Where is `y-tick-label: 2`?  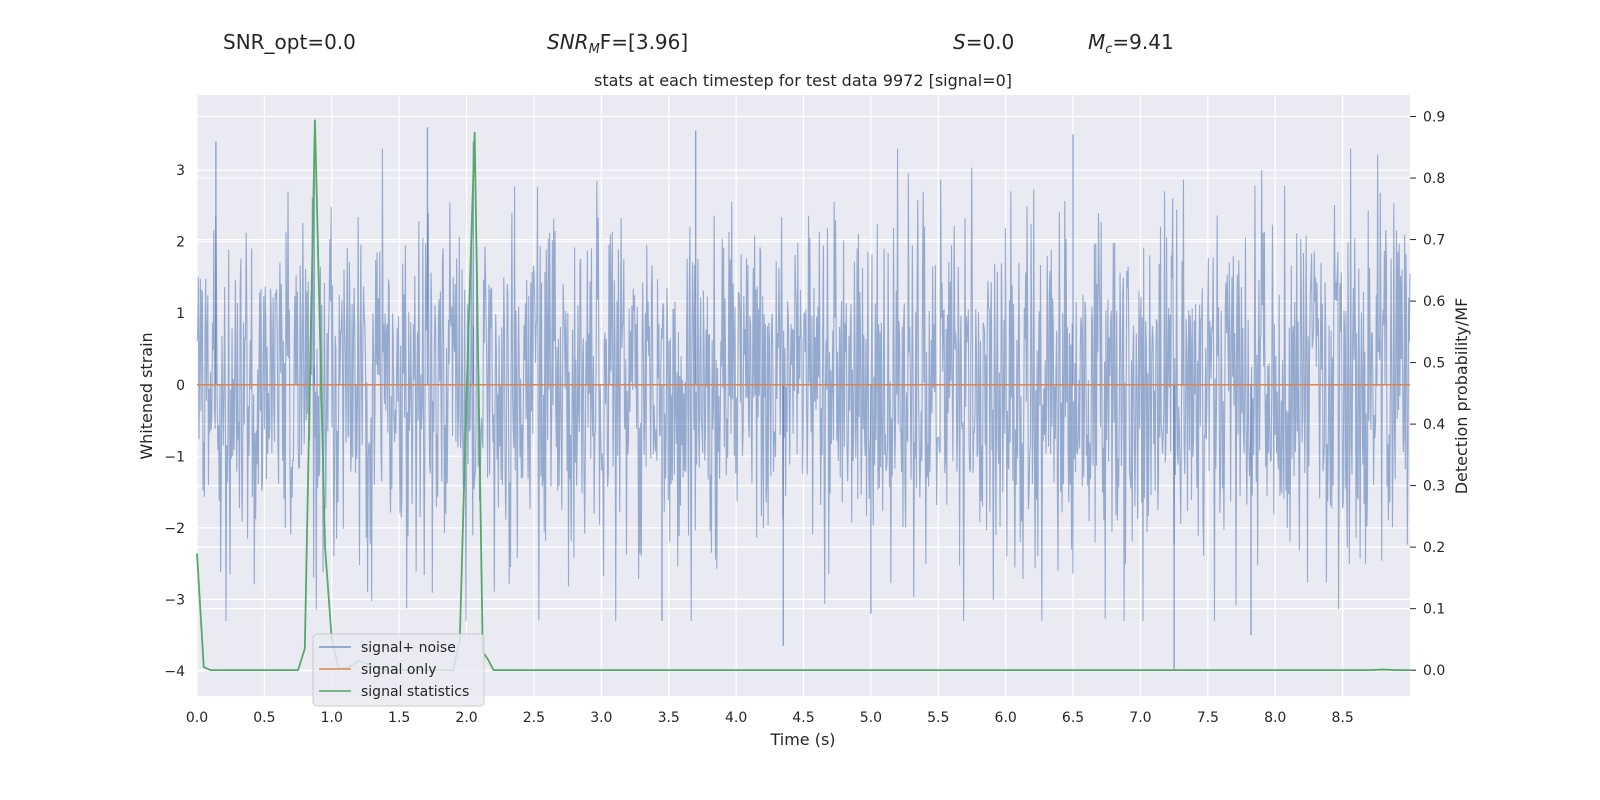
y-tick-label: 2 is located at coordinates (180, 243).